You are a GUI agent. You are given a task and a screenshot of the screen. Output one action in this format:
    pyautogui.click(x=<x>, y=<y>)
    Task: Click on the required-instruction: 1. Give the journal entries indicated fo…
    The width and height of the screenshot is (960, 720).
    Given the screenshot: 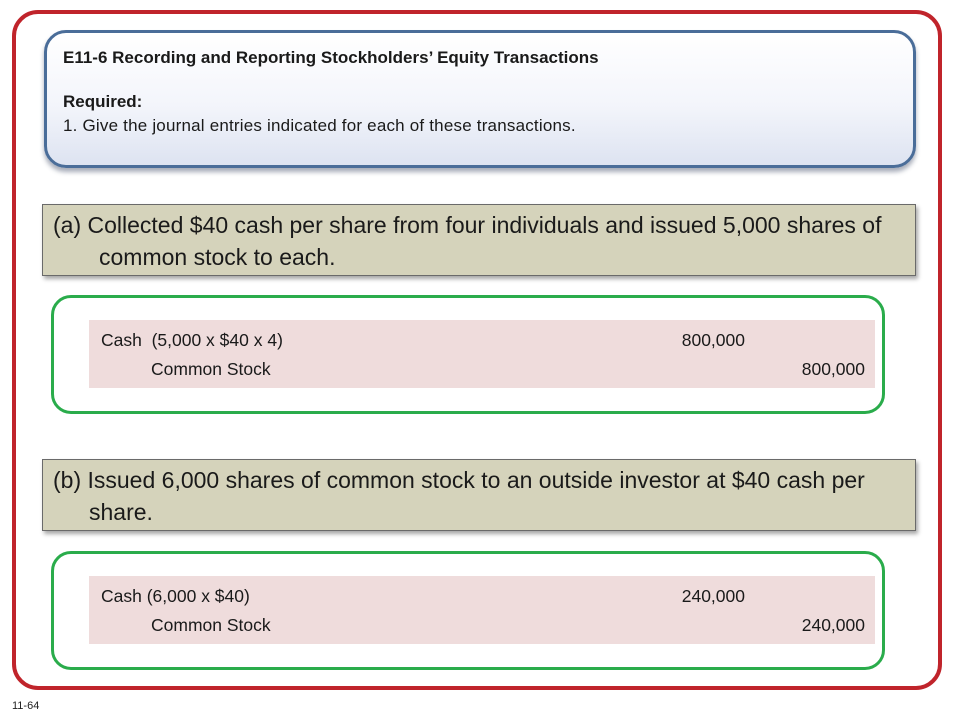 What is the action you would take?
    pyautogui.click(x=319, y=125)
    